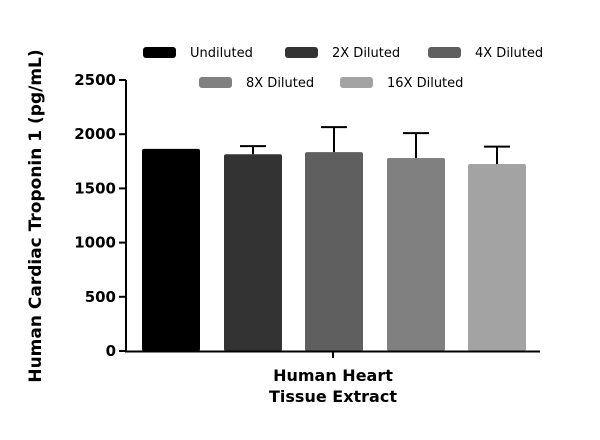  I want to click on bar-2x-diluted, so click(253, 252).